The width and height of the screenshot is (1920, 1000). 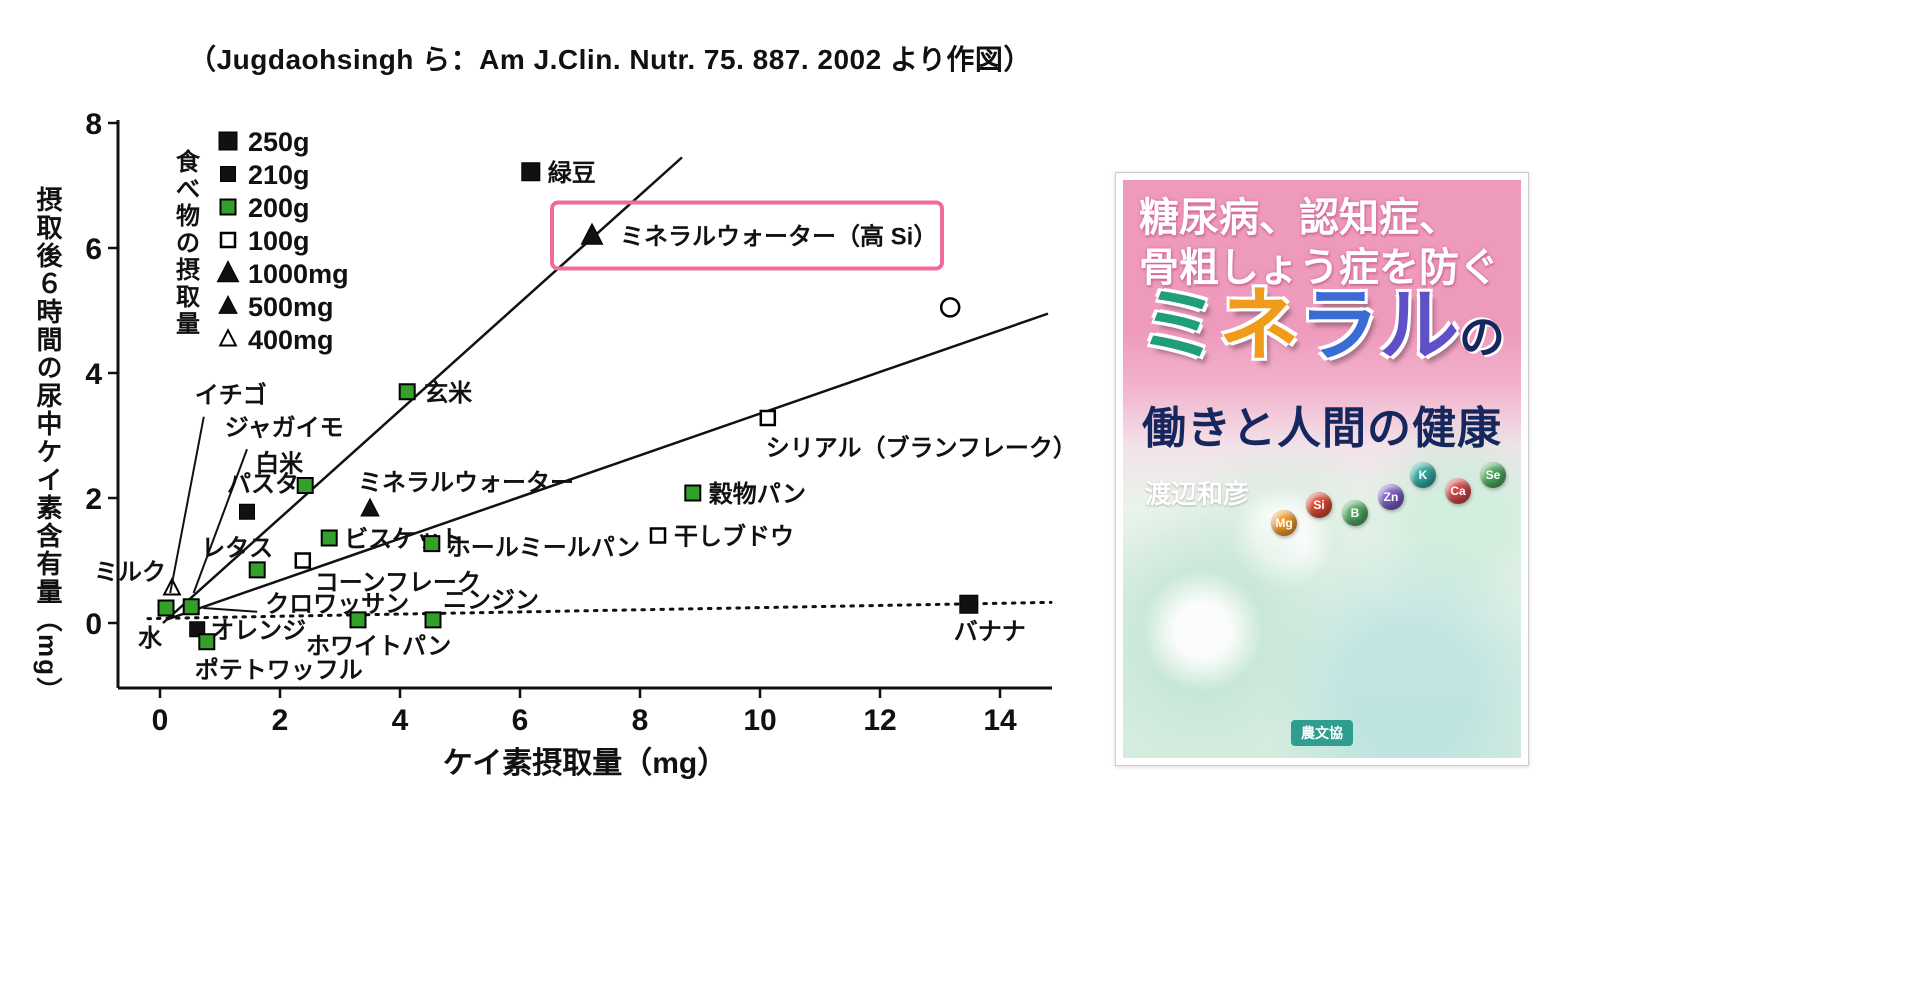 I want to click on mineral-ball-Mg: Mg, so click(x=1284, y=523).